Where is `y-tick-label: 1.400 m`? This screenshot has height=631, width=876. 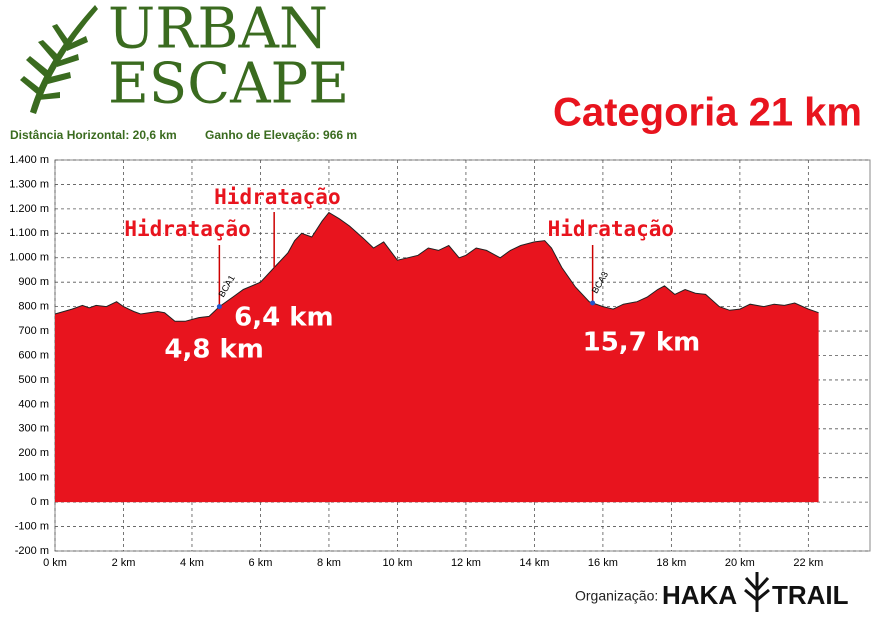
y-tick-label: 1.400 m is located at coordinates (29, 160).